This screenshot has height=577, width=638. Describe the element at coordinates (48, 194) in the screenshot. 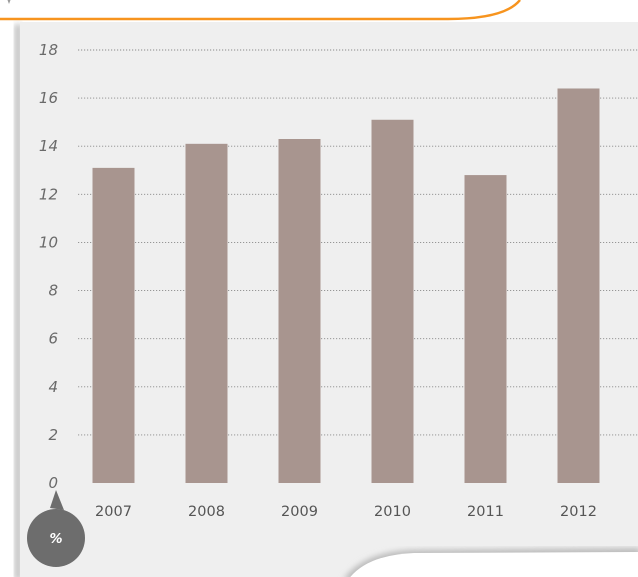

I see `y-tick-label: 12` at that location.